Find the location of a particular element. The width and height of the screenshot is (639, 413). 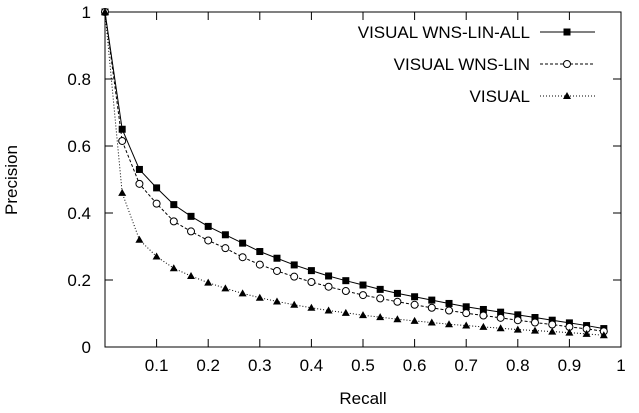

x-axis-title: Recall is located at coordinates (362, 398).